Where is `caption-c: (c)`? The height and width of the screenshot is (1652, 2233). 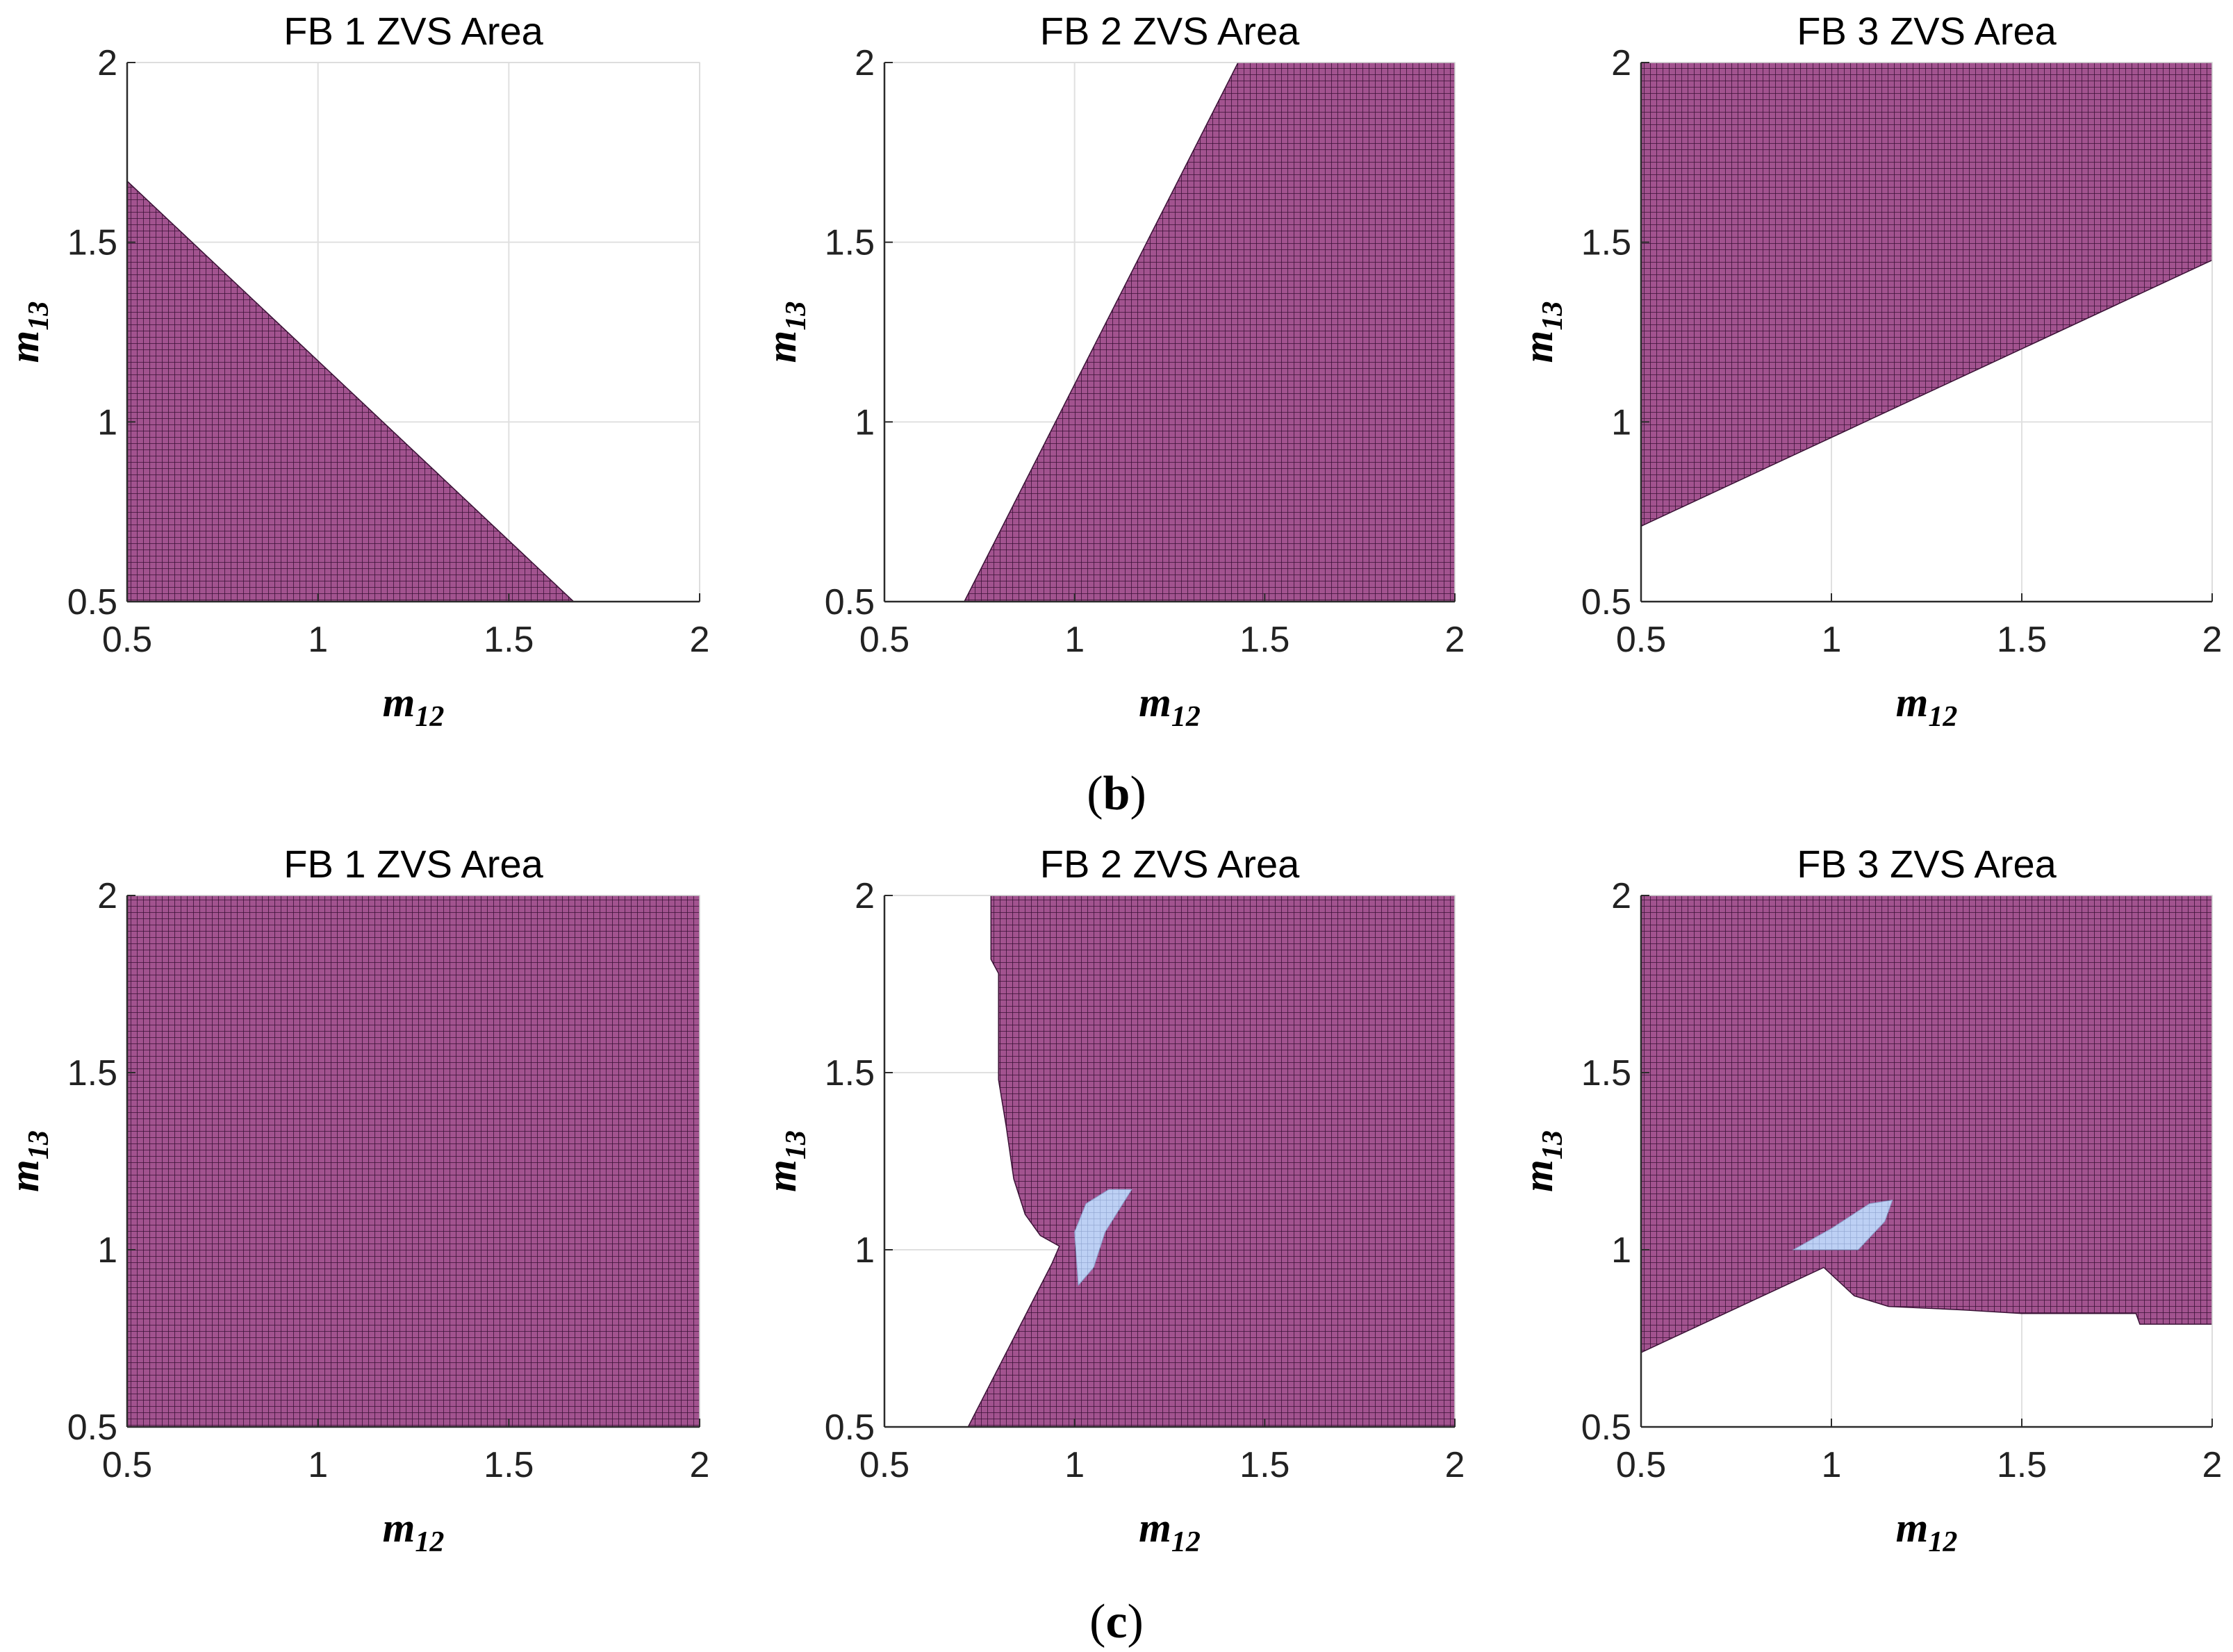
caption-c: (c) is located at coordinates (1116, 1622).